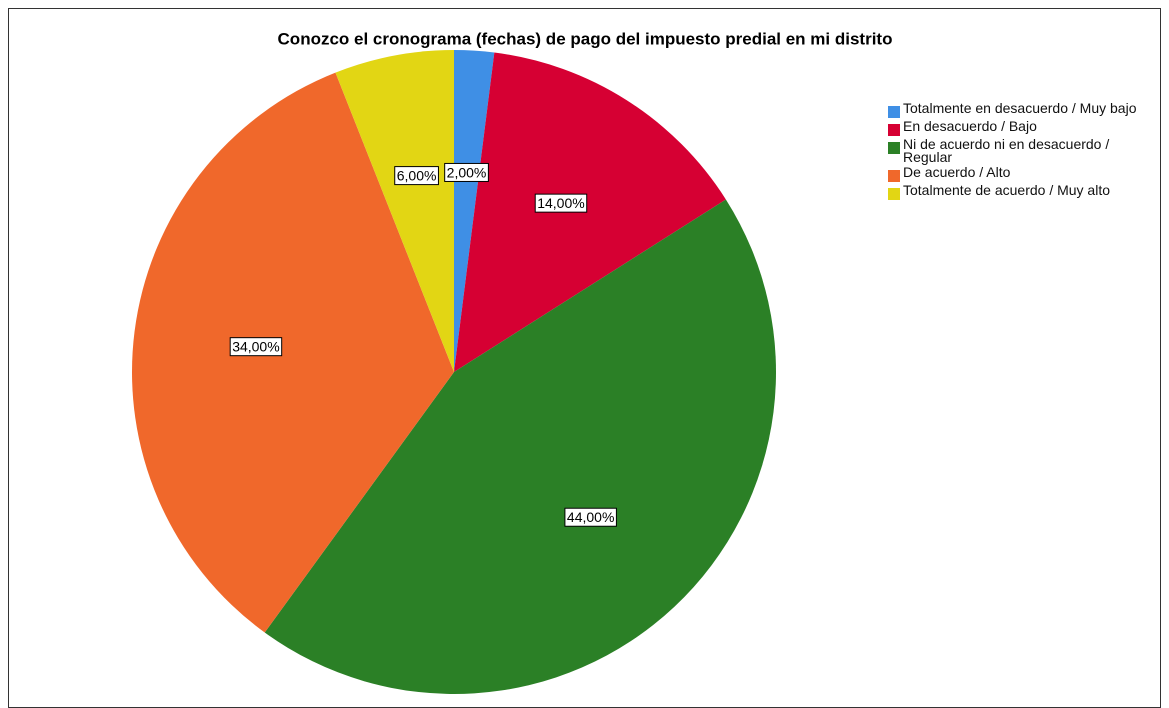 This screenshot has width=1169, height=708. I want to click on data-label: 44,00%, so click(590, 517).